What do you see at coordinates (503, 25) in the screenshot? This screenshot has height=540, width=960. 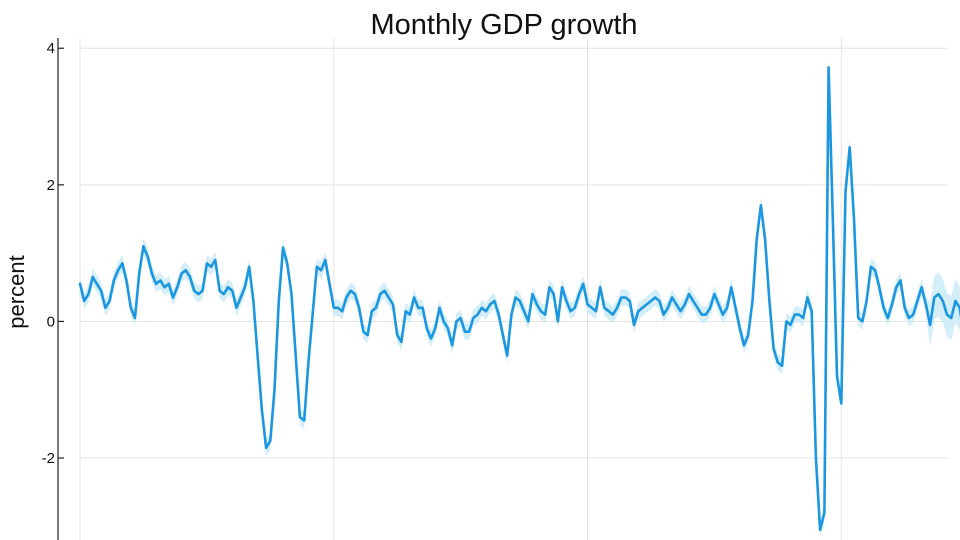 I see `chart-title: Monthly GDP growth` at bounding box center [503, 25].